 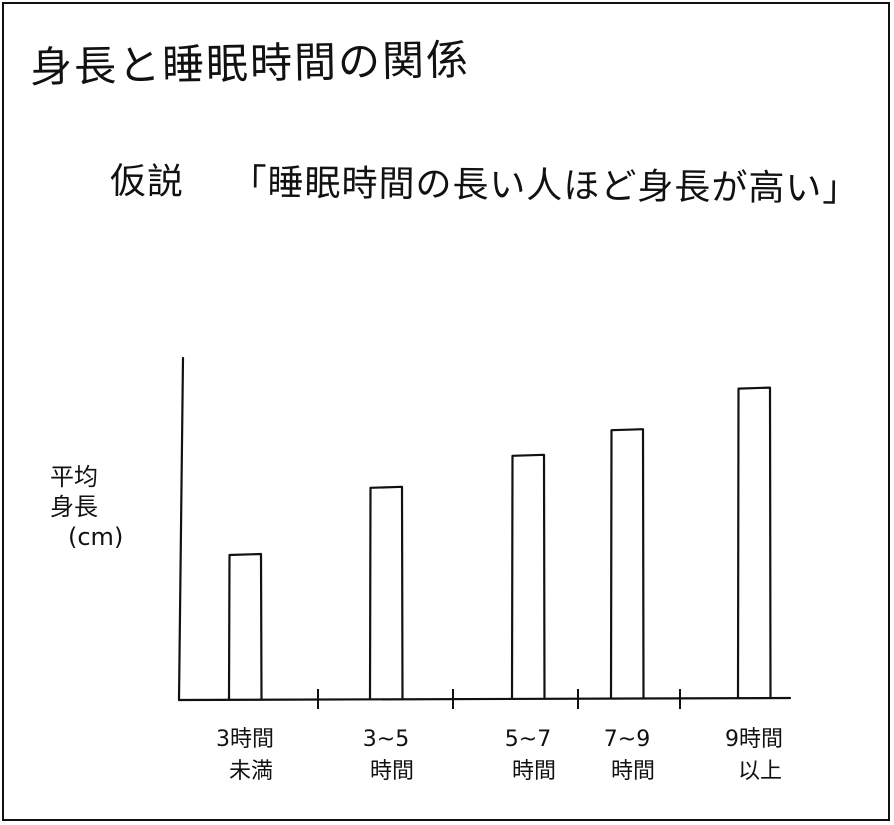 What do you see at coordinates (388, 755) in the screenshot?
I see `x-tick-label: 3~5 時間` at bounding box center [388, 755].